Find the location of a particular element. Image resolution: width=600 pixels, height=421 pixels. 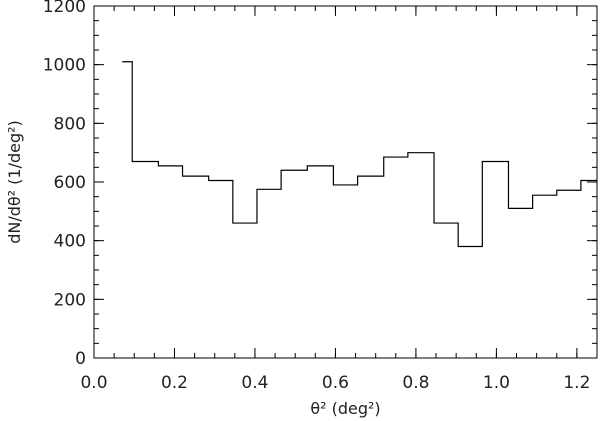

x-tick-label: 1.0 is located at coordinates (496, 383).